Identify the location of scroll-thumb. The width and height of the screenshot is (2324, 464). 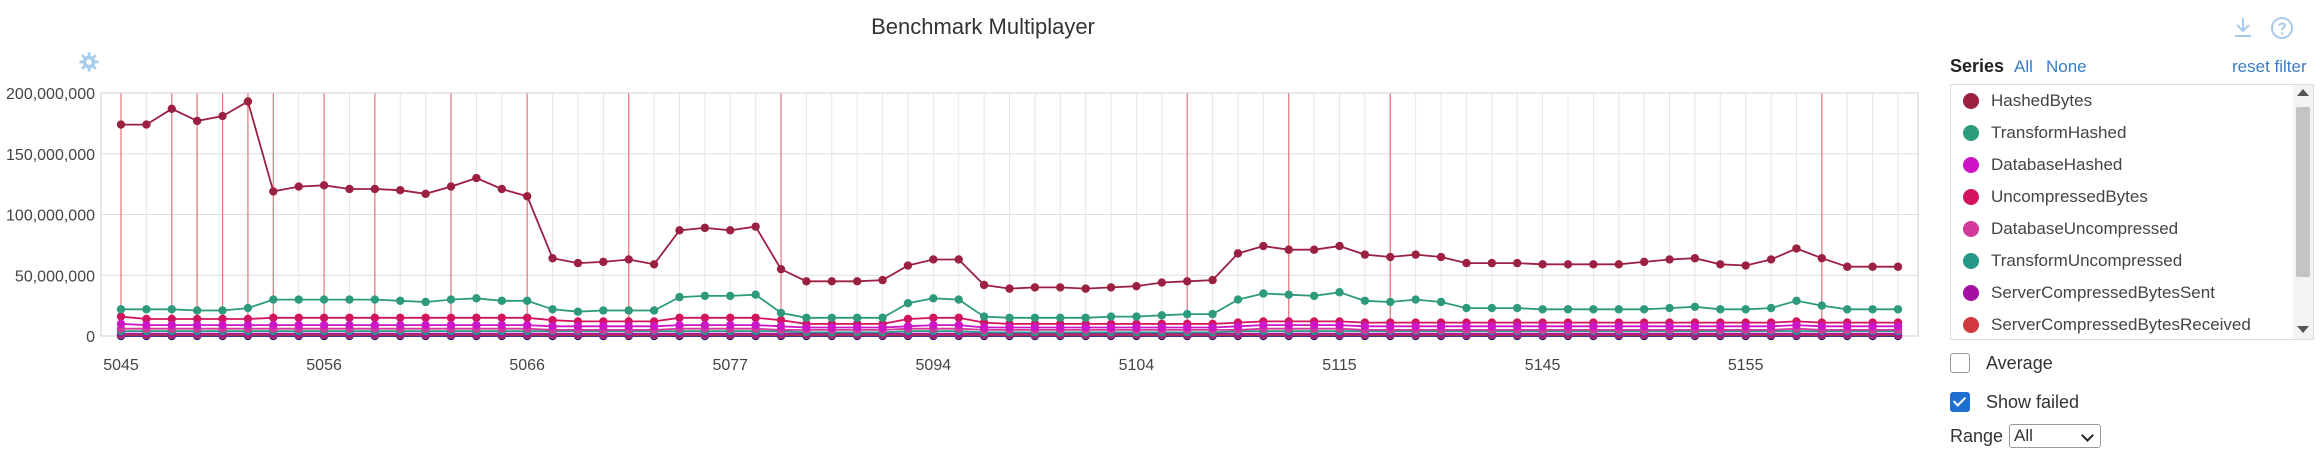
(2303, 192).